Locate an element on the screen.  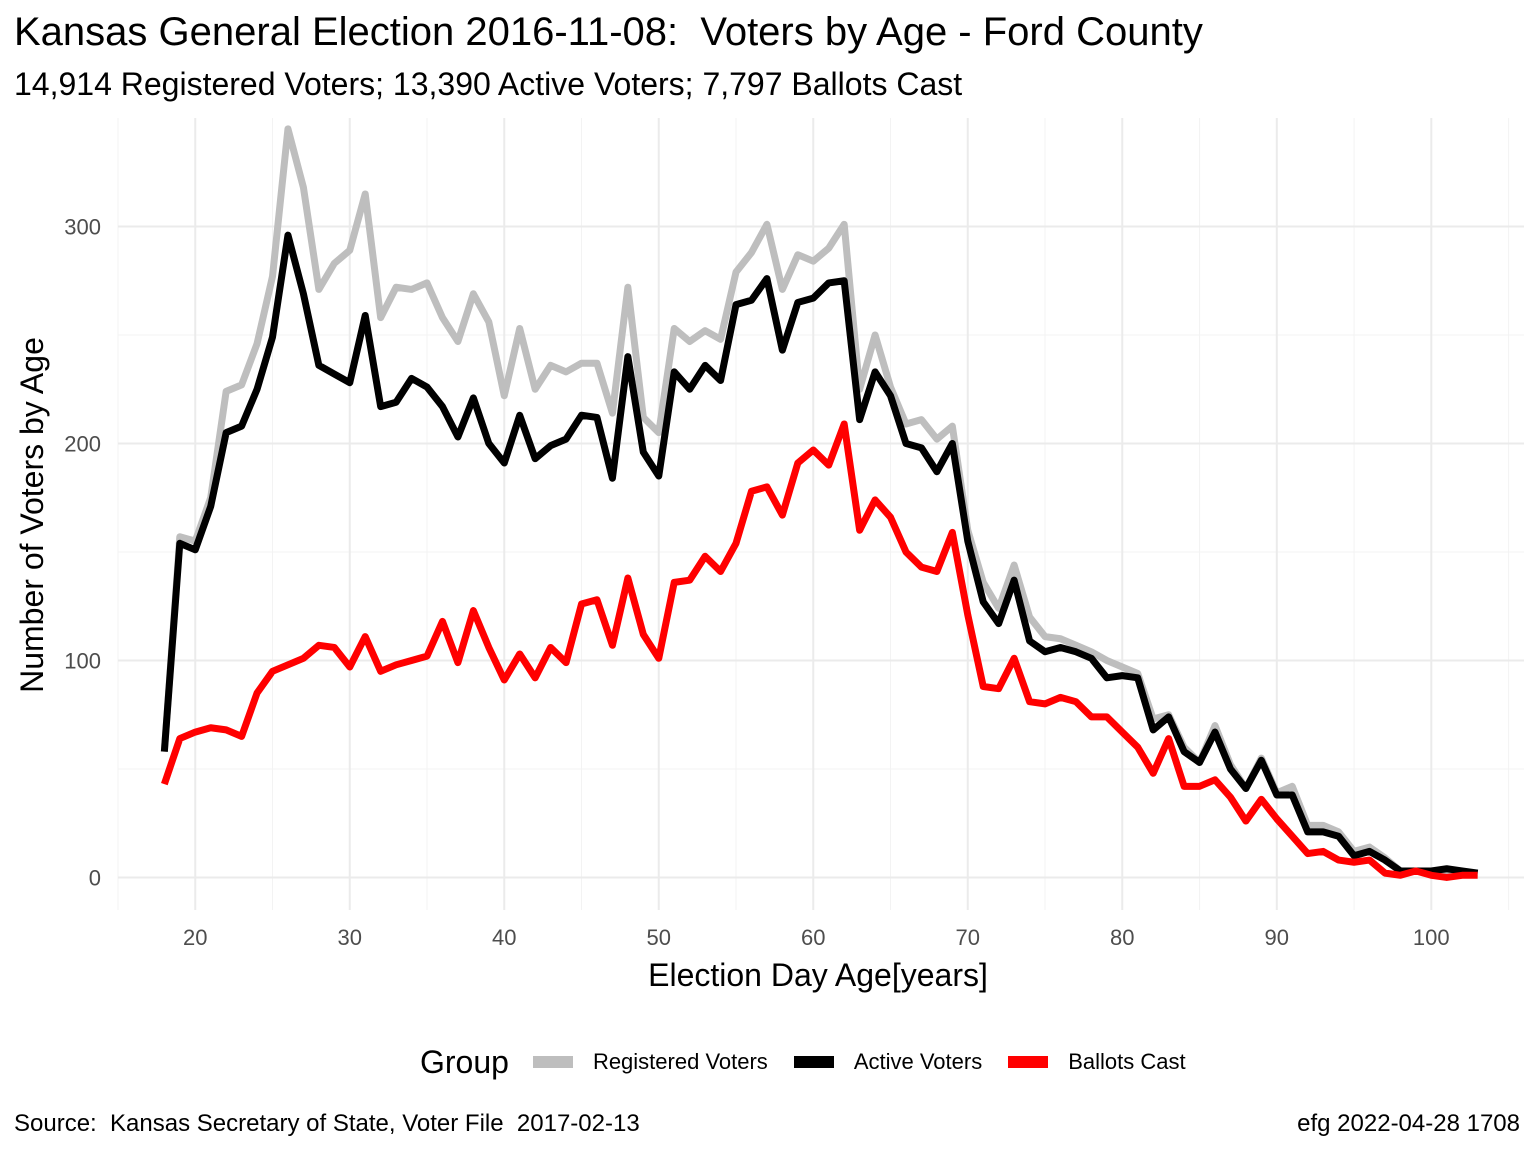
x-tick-label: 100 is located at coordinates (1431, 937).